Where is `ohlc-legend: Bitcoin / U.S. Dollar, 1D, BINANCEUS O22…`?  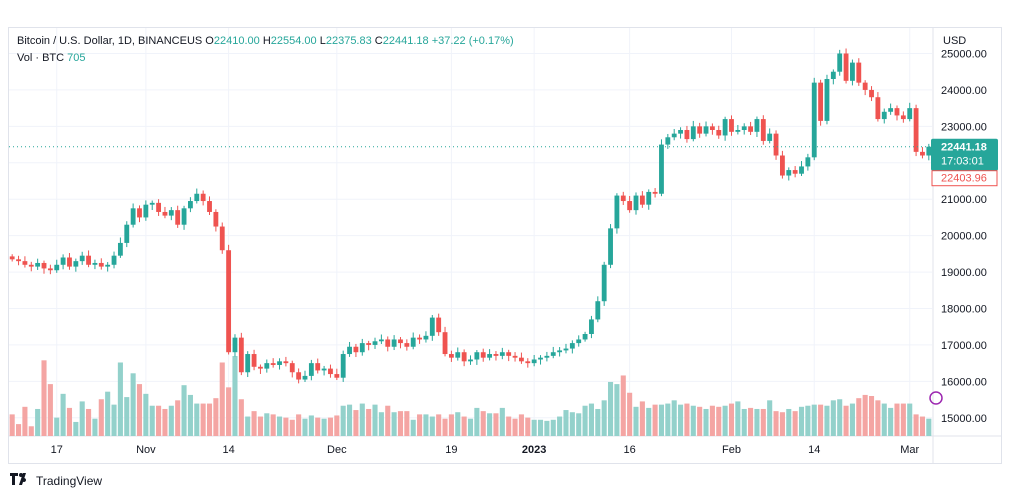
ohlc-legend: Bitcoin / U.S. Dollar, 1D, BINANCEUS O22… is located at coordinates (265, 41).